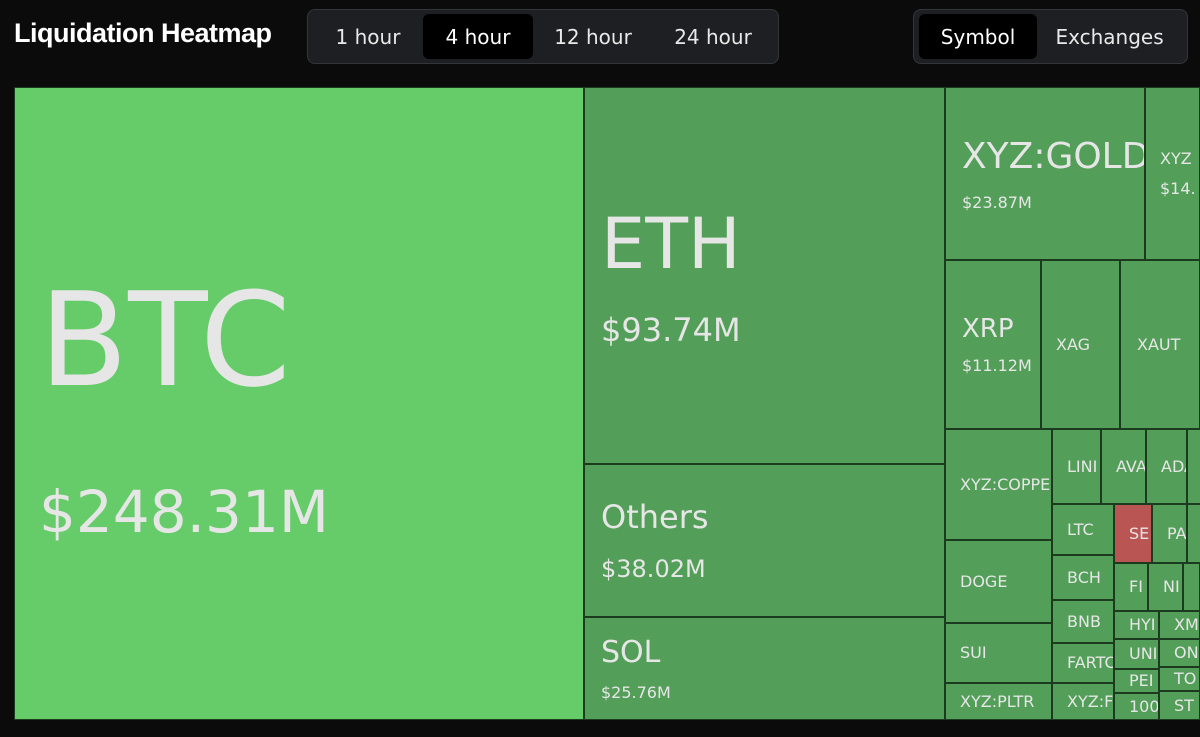 Image resolution: width=1200 pixels, height=737 pixels. I want to click on tile-symbol: TO, so click(1185, 679).